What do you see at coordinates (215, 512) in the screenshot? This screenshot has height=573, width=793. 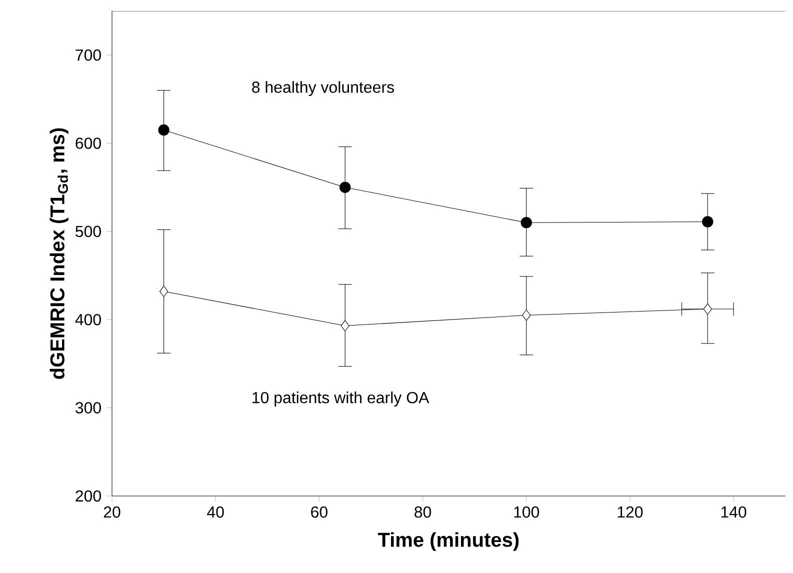 I see `x-tick-label: 40` at bounding box center [215, 512].